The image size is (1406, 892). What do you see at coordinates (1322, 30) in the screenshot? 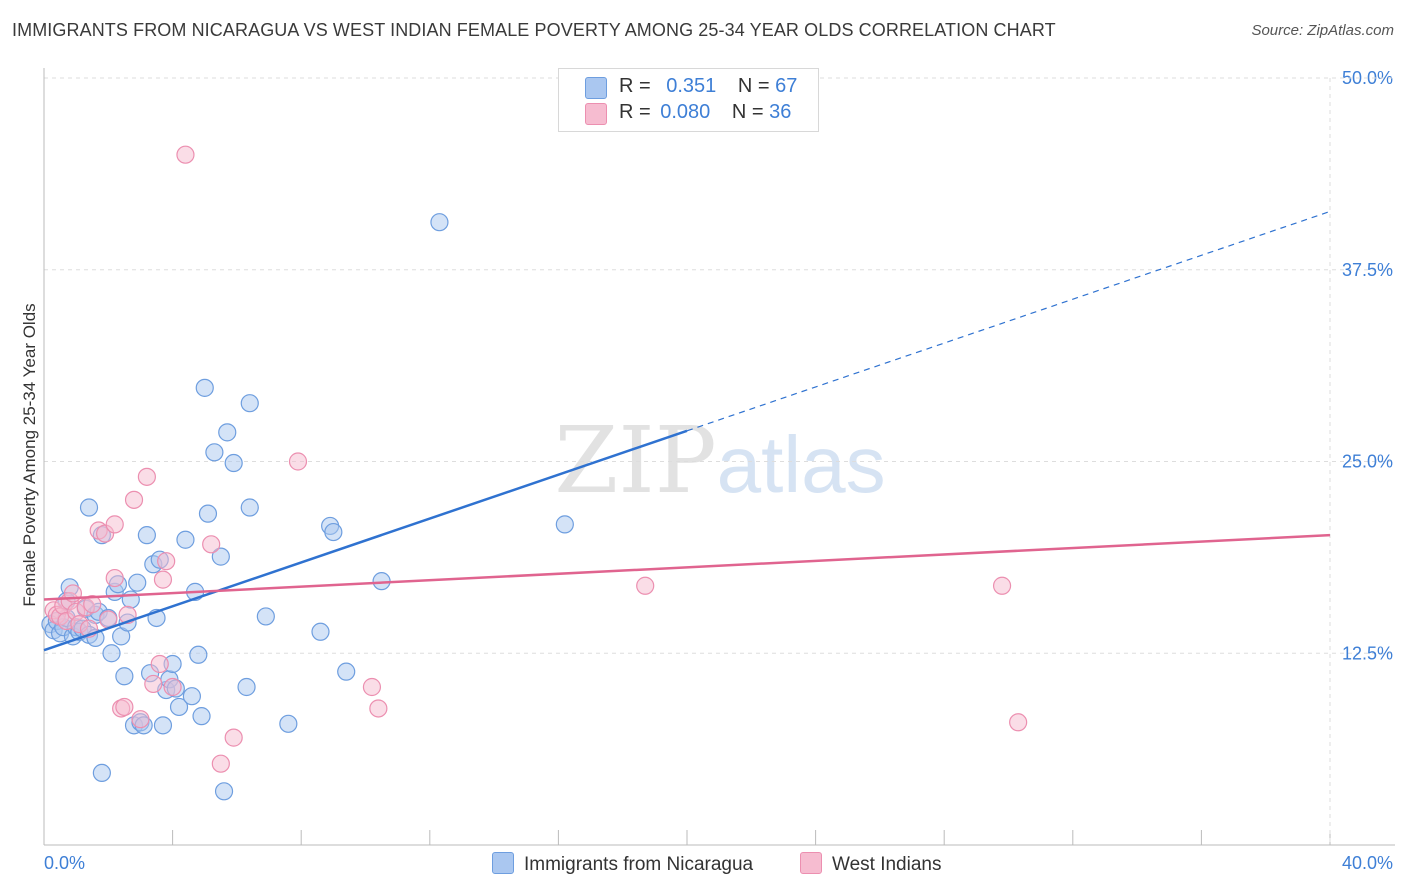
I see `source-label: Source: ZipAtlas.com` at bounding box center [1322, 30].